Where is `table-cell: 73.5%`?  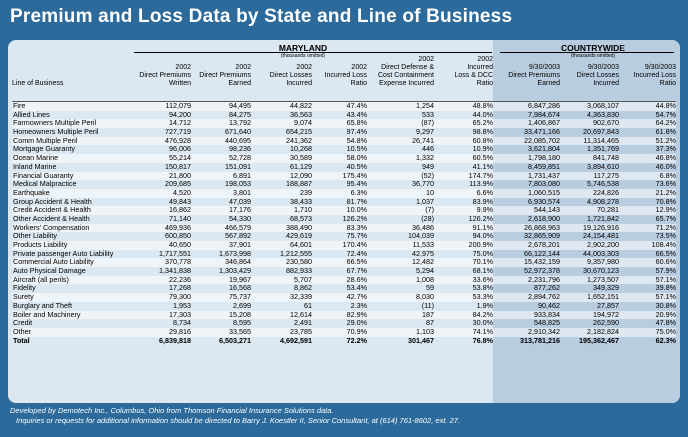
table-cell: 73.5% is located at coordinates (665, 236).